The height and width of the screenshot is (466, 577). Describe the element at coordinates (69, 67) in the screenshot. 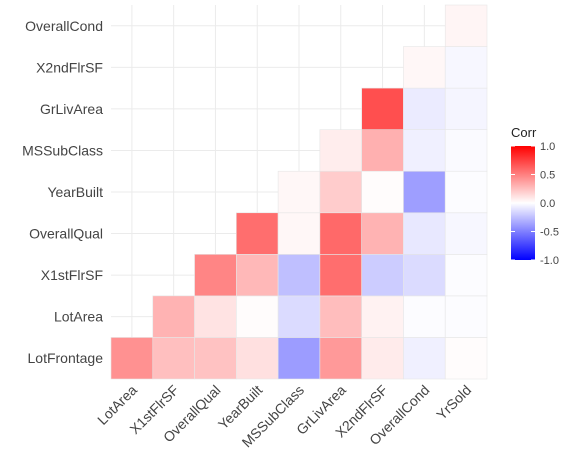

I see `y-tick-label: X2ndFlrSF` at that location.